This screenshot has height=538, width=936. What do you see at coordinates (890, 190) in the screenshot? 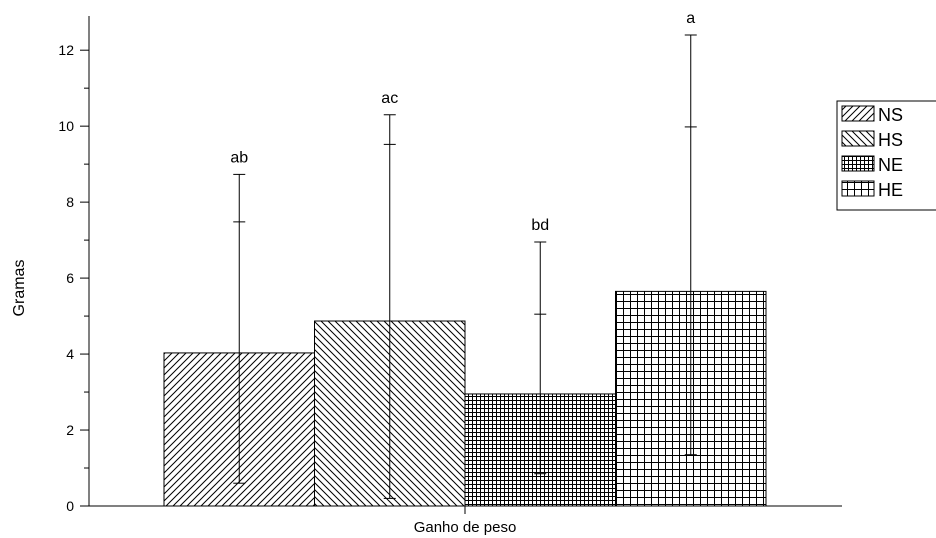
I see `legend-label-he: HE` at bounding box center [890, 190].